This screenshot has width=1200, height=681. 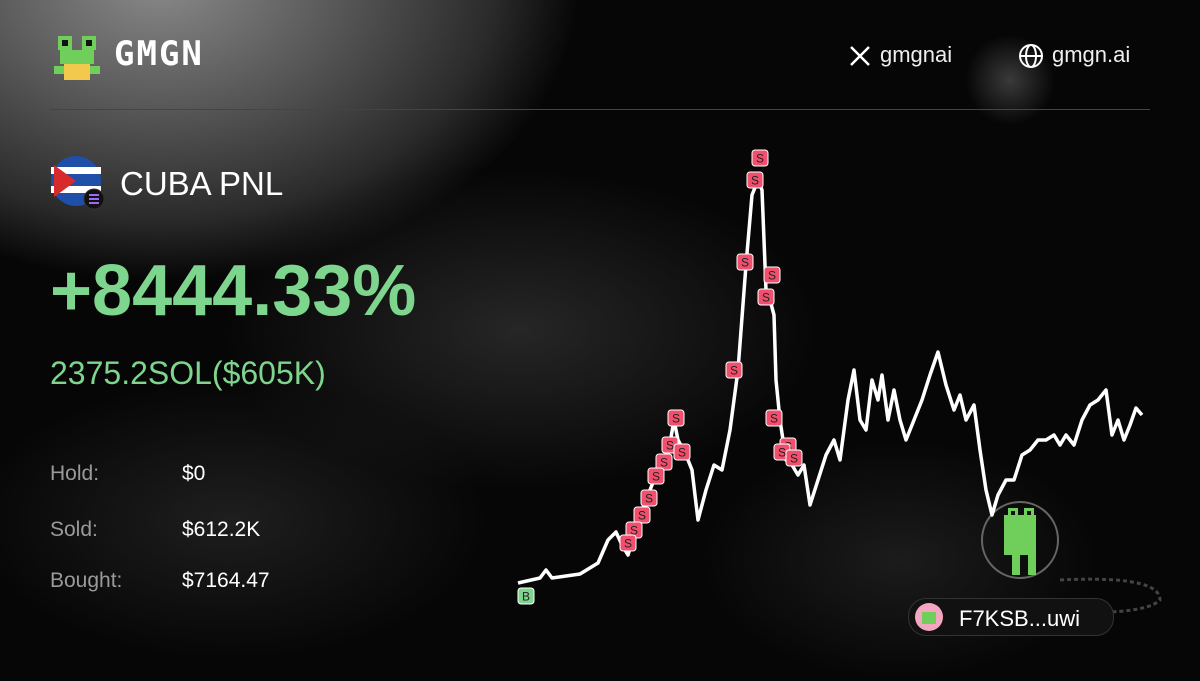 What do you see at coordinates (221, 529) in the screenshot?
I see `stat-value: $612.2K` at bounding box center [221, 529].